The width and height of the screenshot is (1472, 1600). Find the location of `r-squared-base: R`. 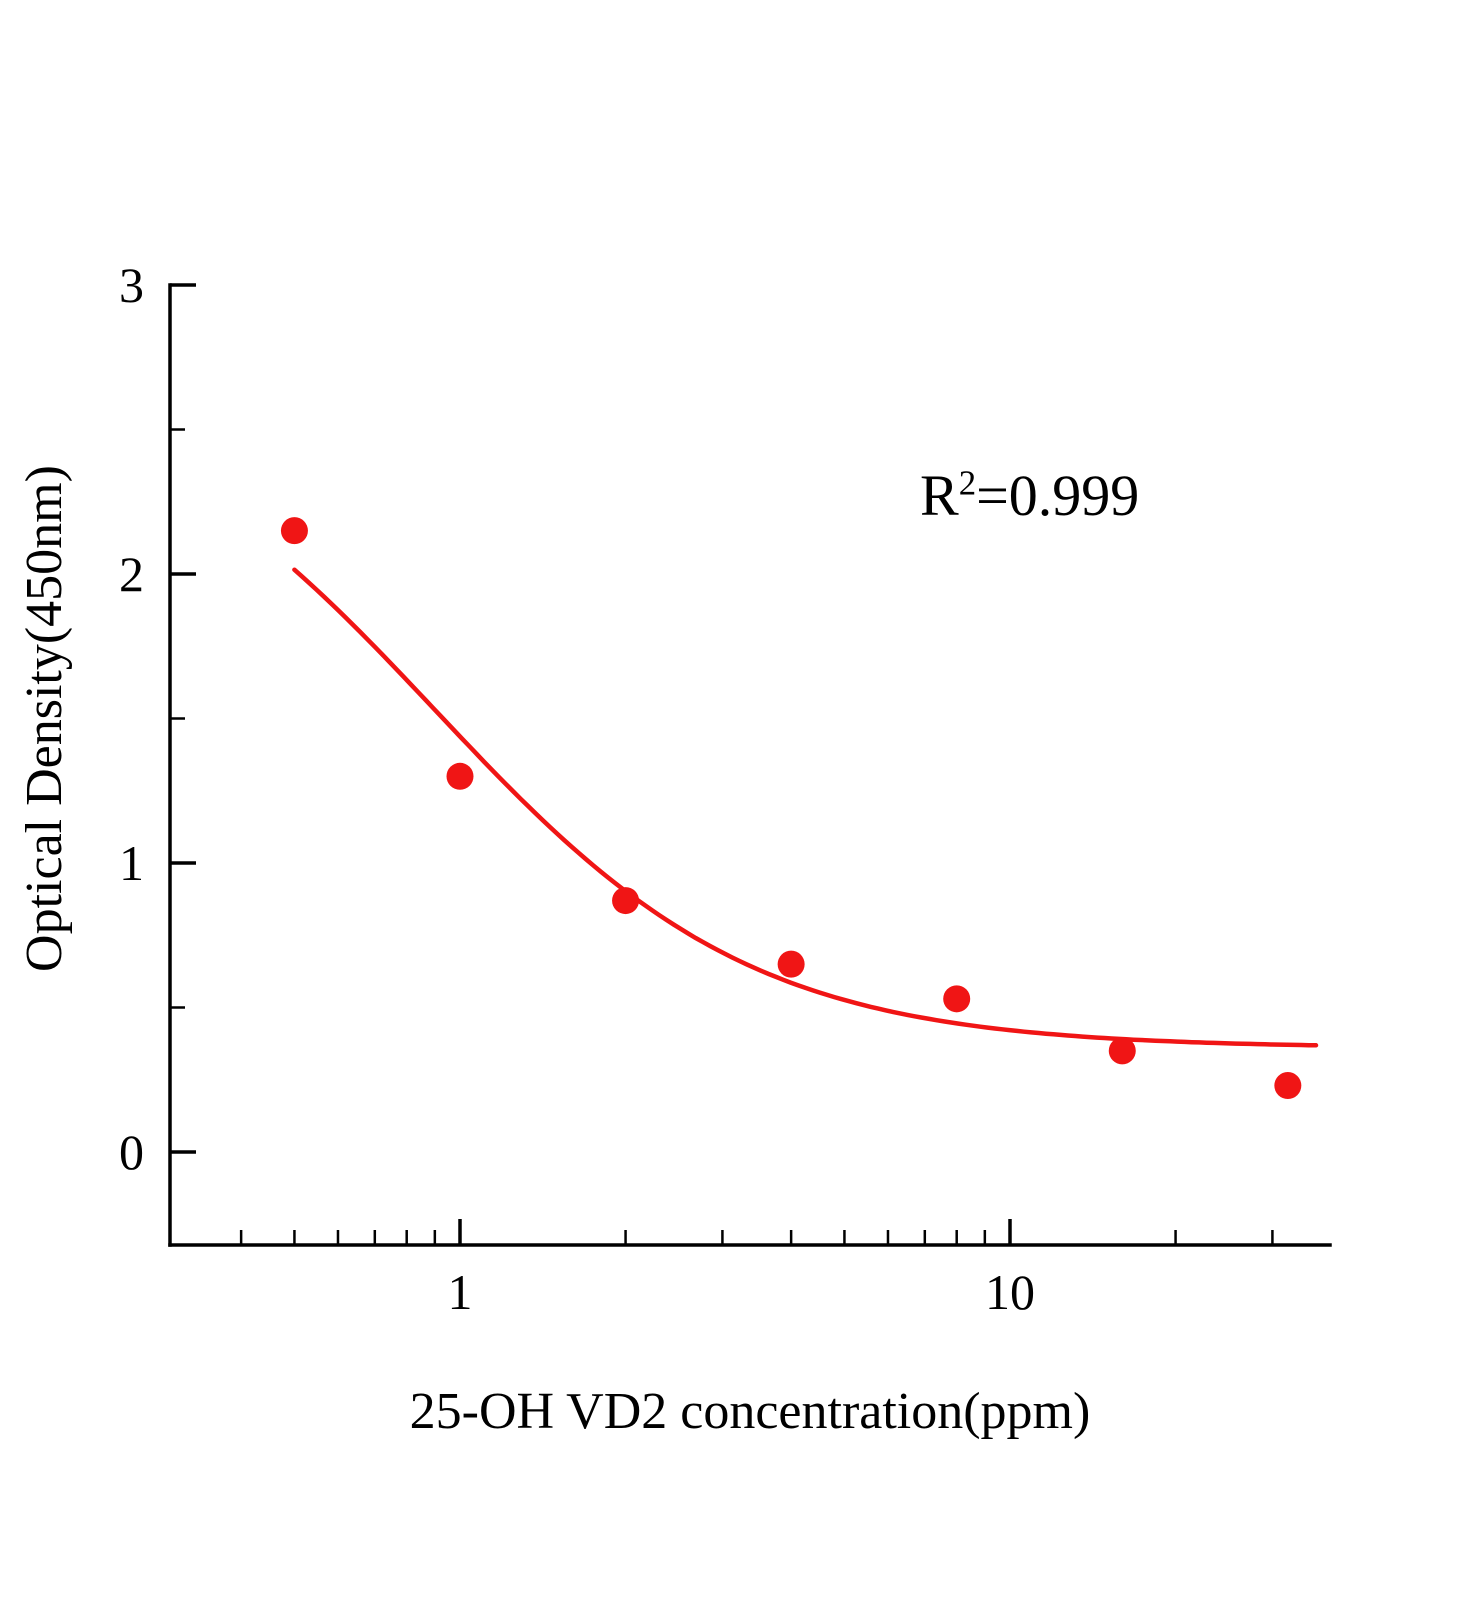

r-squared-base: R is located at coordinates (939, 495).